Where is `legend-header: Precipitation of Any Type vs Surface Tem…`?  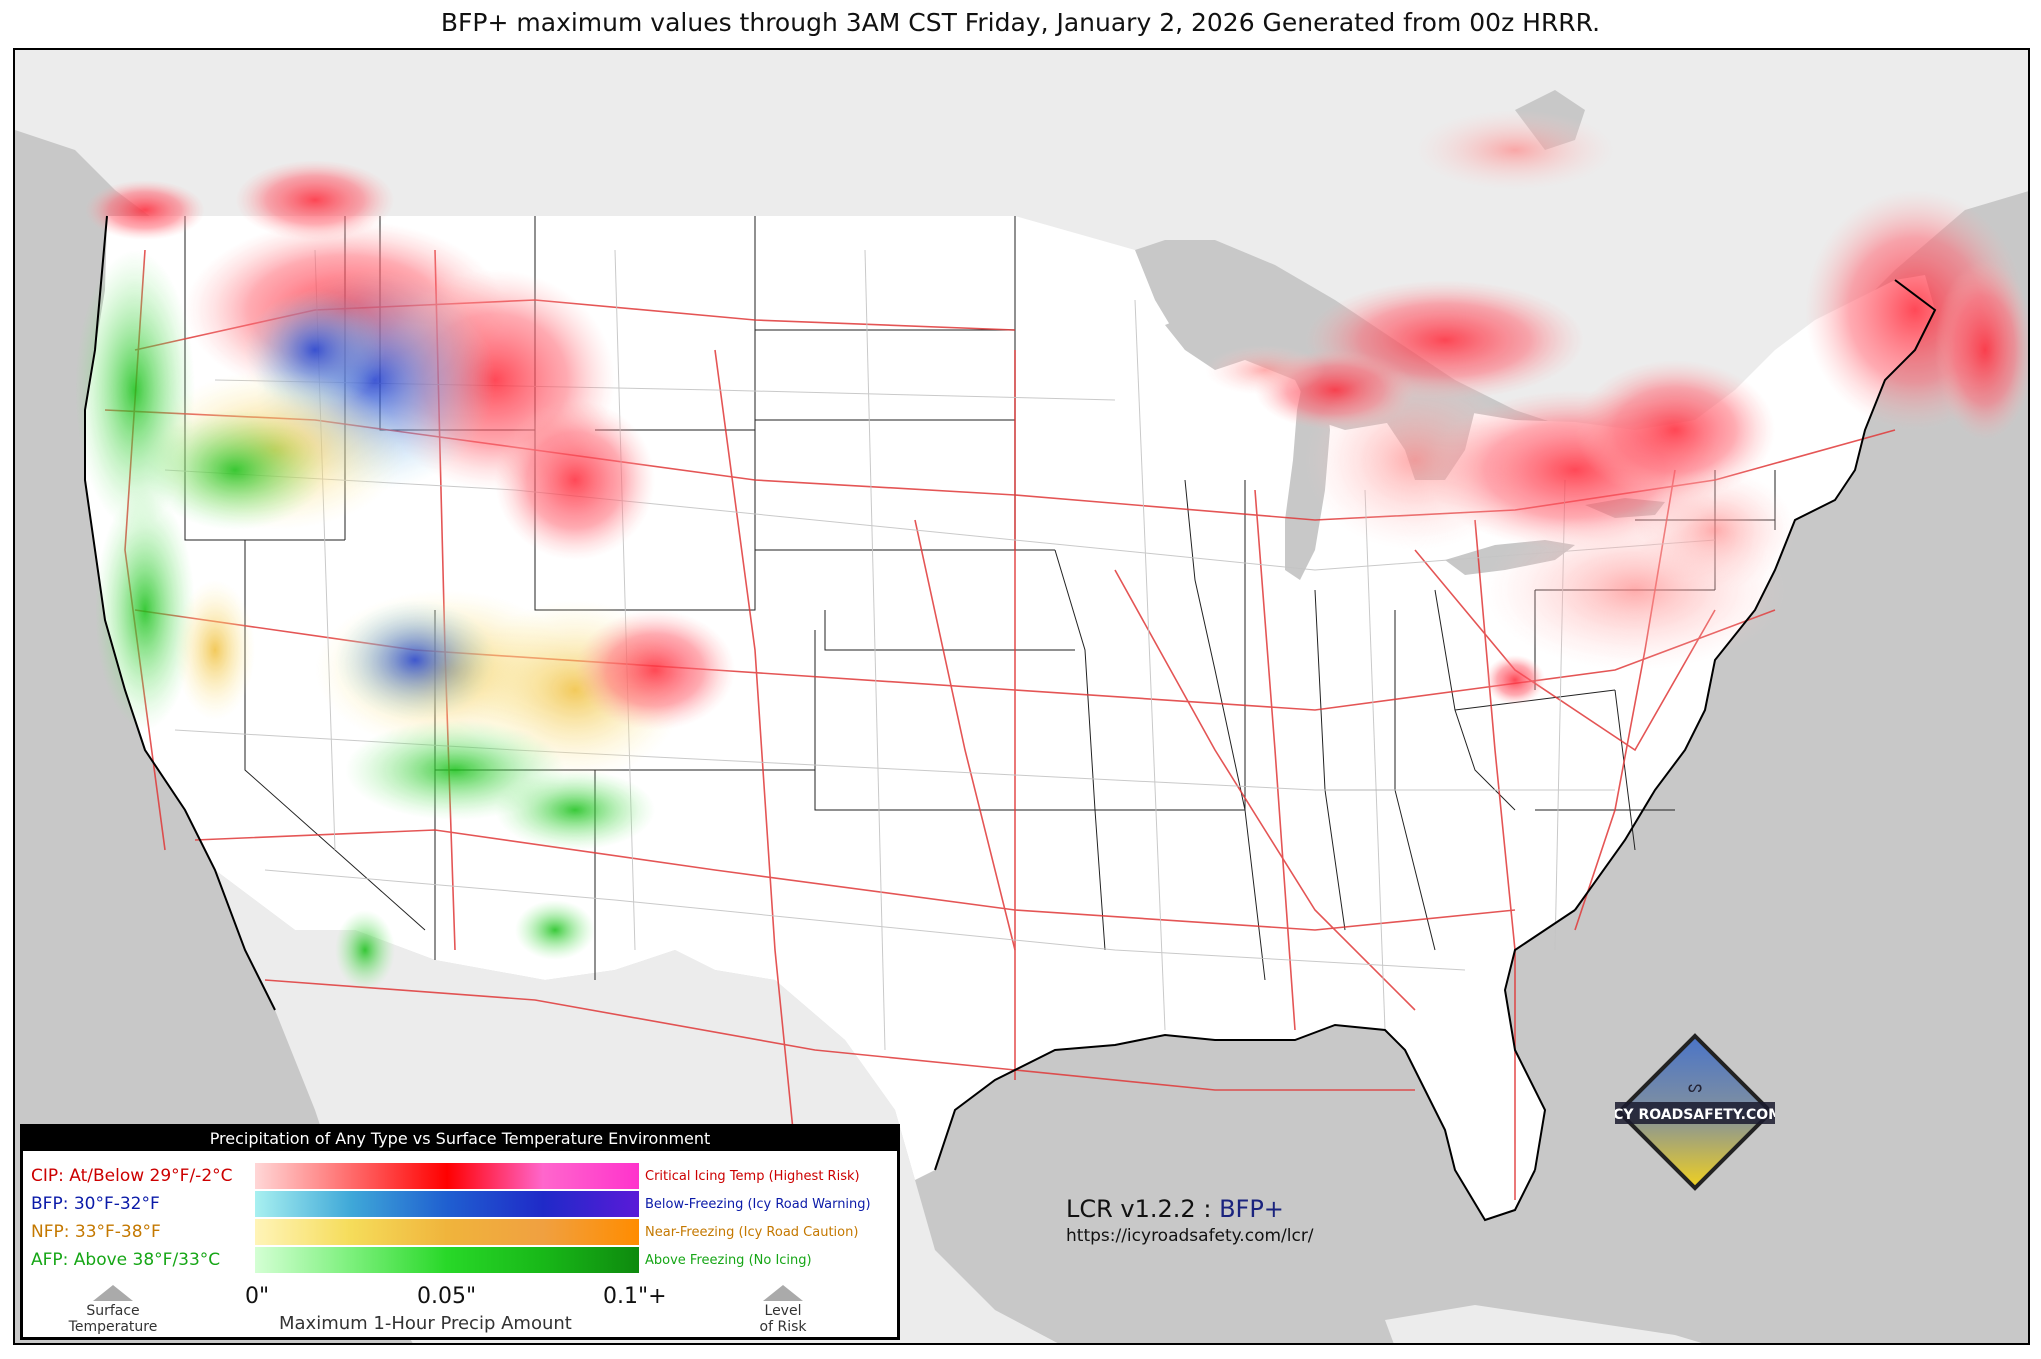 legend-header: Precipitation of Any Type vs Surface Tem… is located at coordinates (460, 1139).